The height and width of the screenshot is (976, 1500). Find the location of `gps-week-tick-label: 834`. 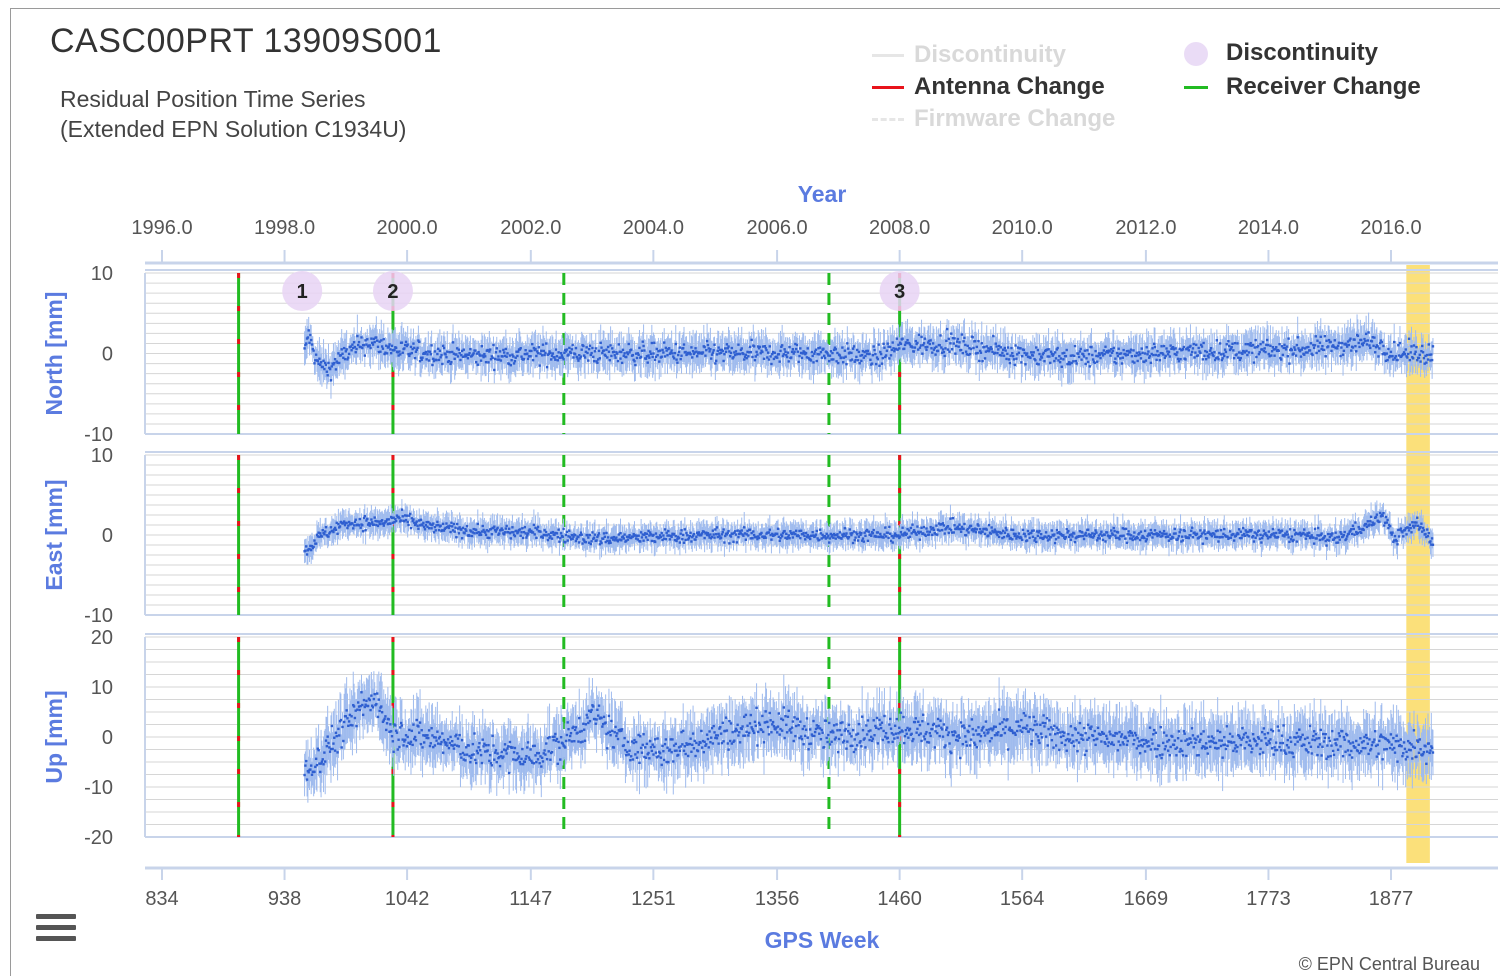

gps-week-tick-label: 834 is located at coordinates (161, 899).